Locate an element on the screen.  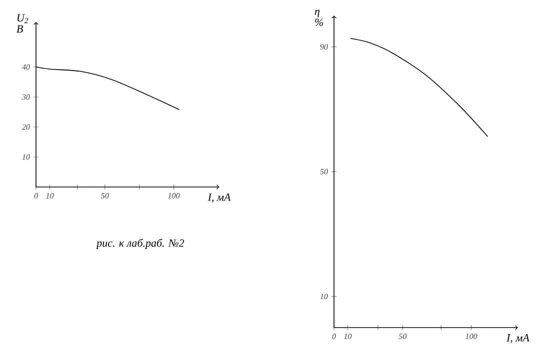
y-tick-label: 40 is located at coordinates (26, 67).